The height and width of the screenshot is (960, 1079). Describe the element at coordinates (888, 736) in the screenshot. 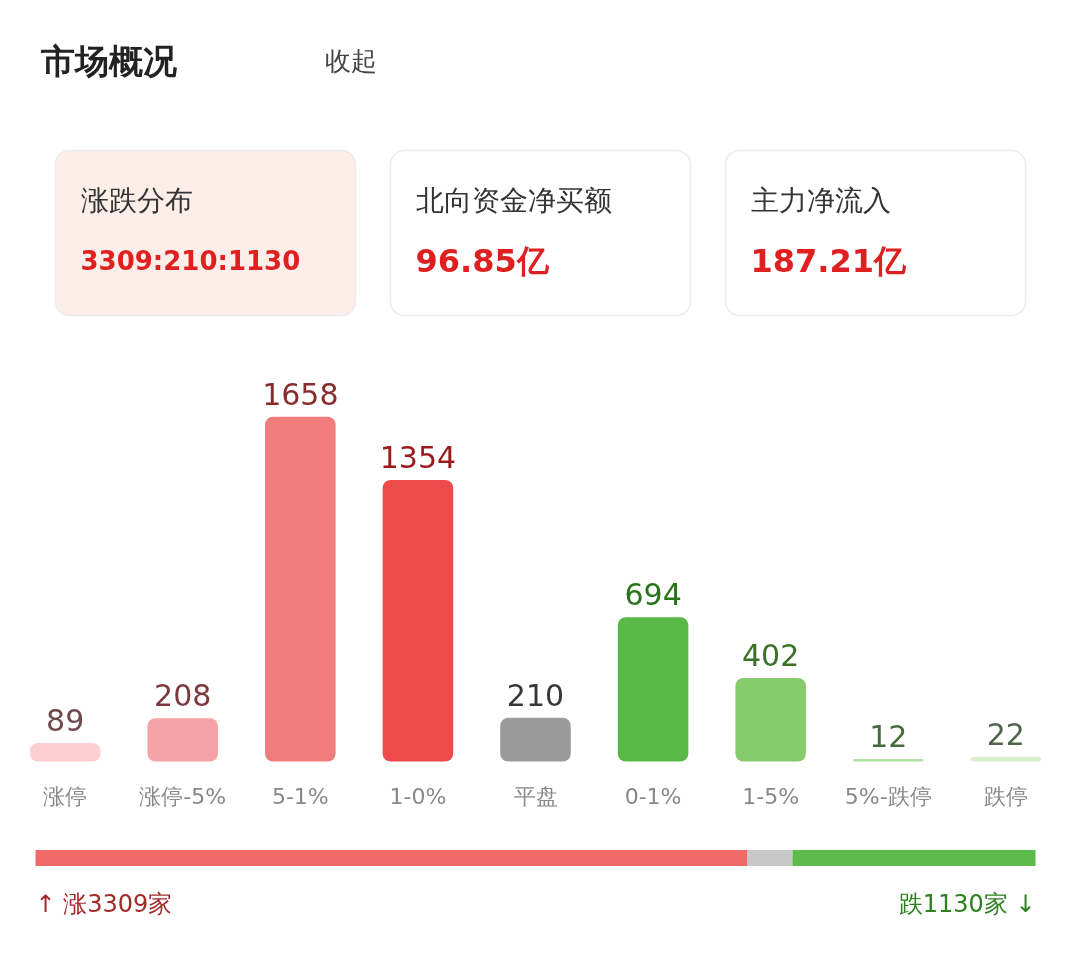

I see `data-label: 12` at that location.